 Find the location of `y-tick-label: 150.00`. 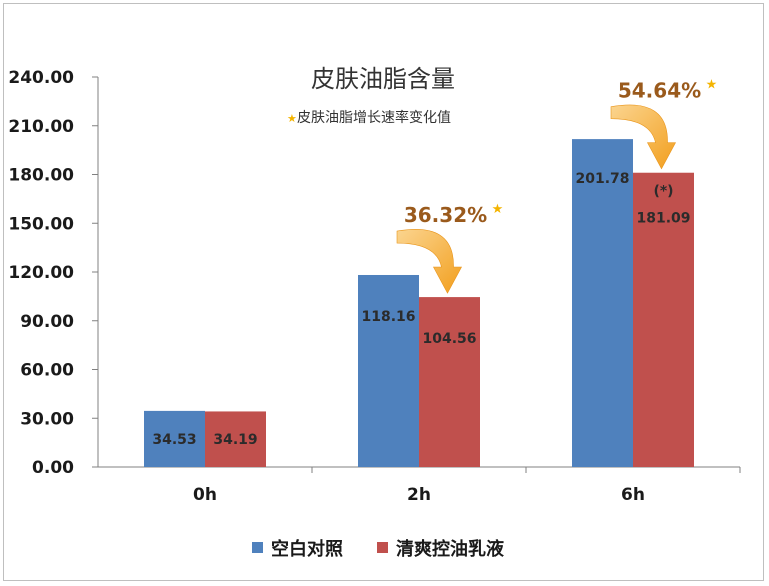

y-tick-label: 150.00 is located at coordinates (41, 224).